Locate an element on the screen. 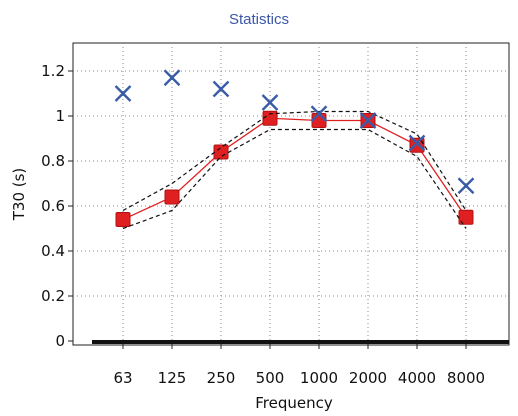 Image resolution: width=518 pixels, height=416 pixels. y-tick-label: 0 is located at coordinates (60, 341).